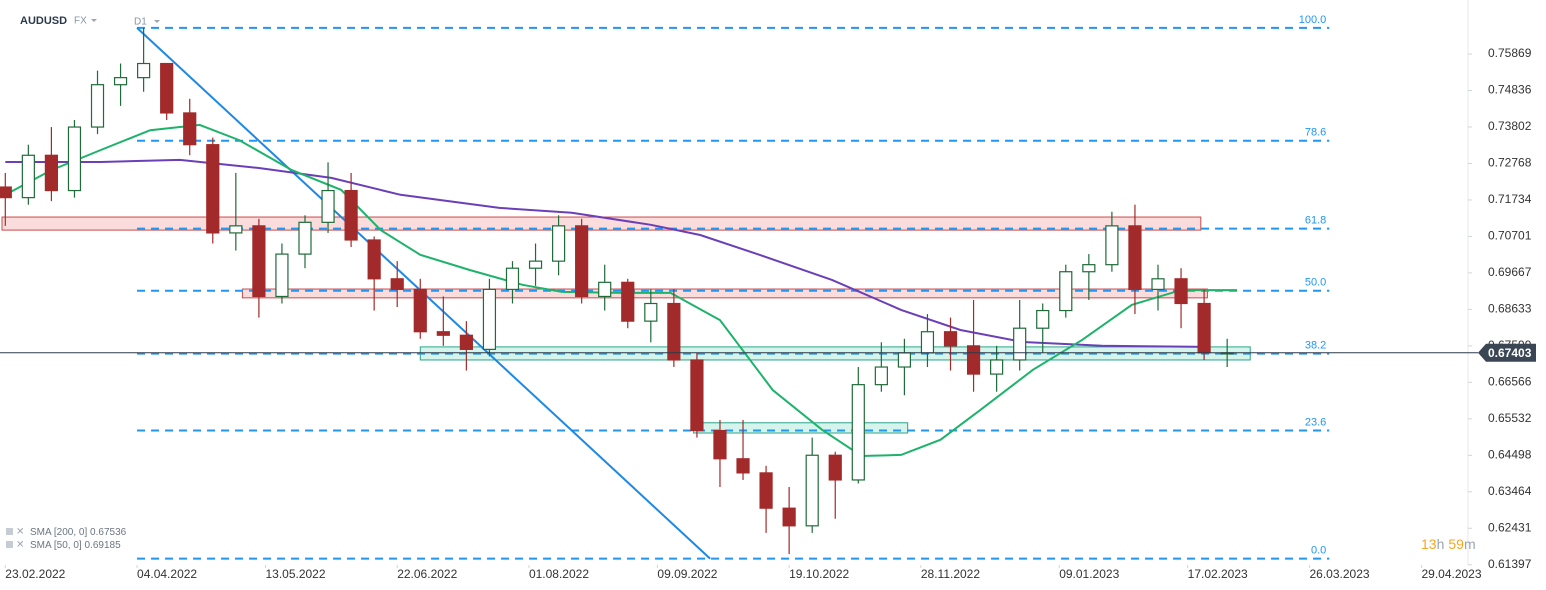 Image resolution: width=1546 pixels, height=590 pixels. What do you see at coordinates (35, 574) in the screenshot?
I see `x-tick-label: 23.02.2022` at bounding box center [35, 574].